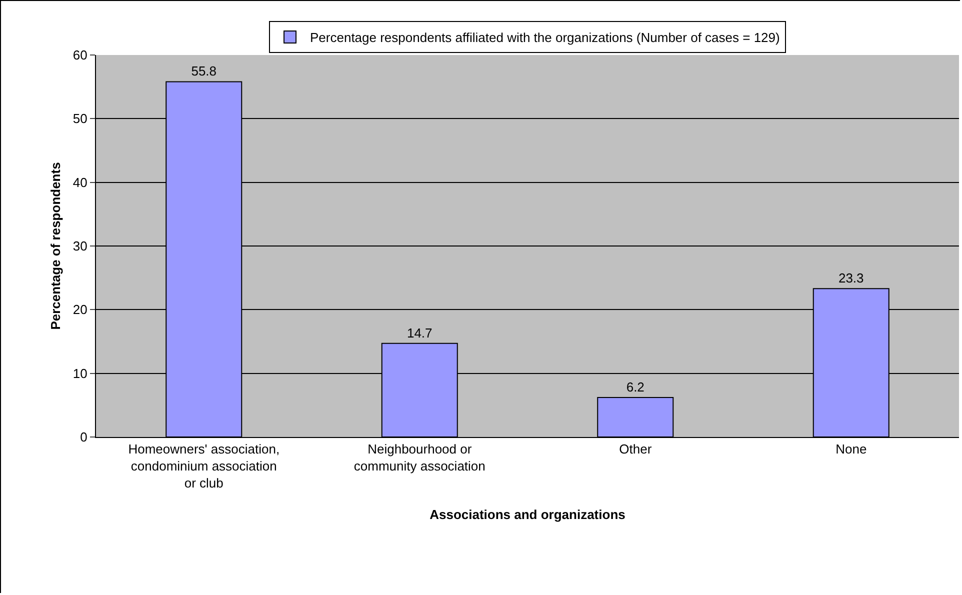 This screenshot has height=595, width=962. Describe the element at coordinates (635, 449) in the screenshot. I see `x-tick-label: Other` at that location.